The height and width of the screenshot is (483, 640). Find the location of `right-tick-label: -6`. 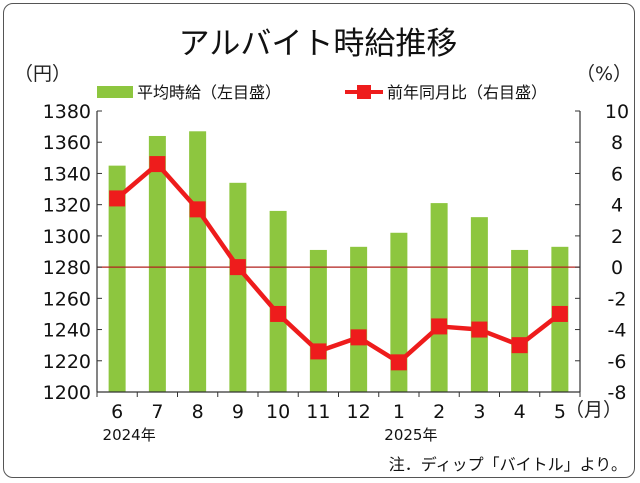

right-tick-label: -6 is located at coordinates (617, 362).